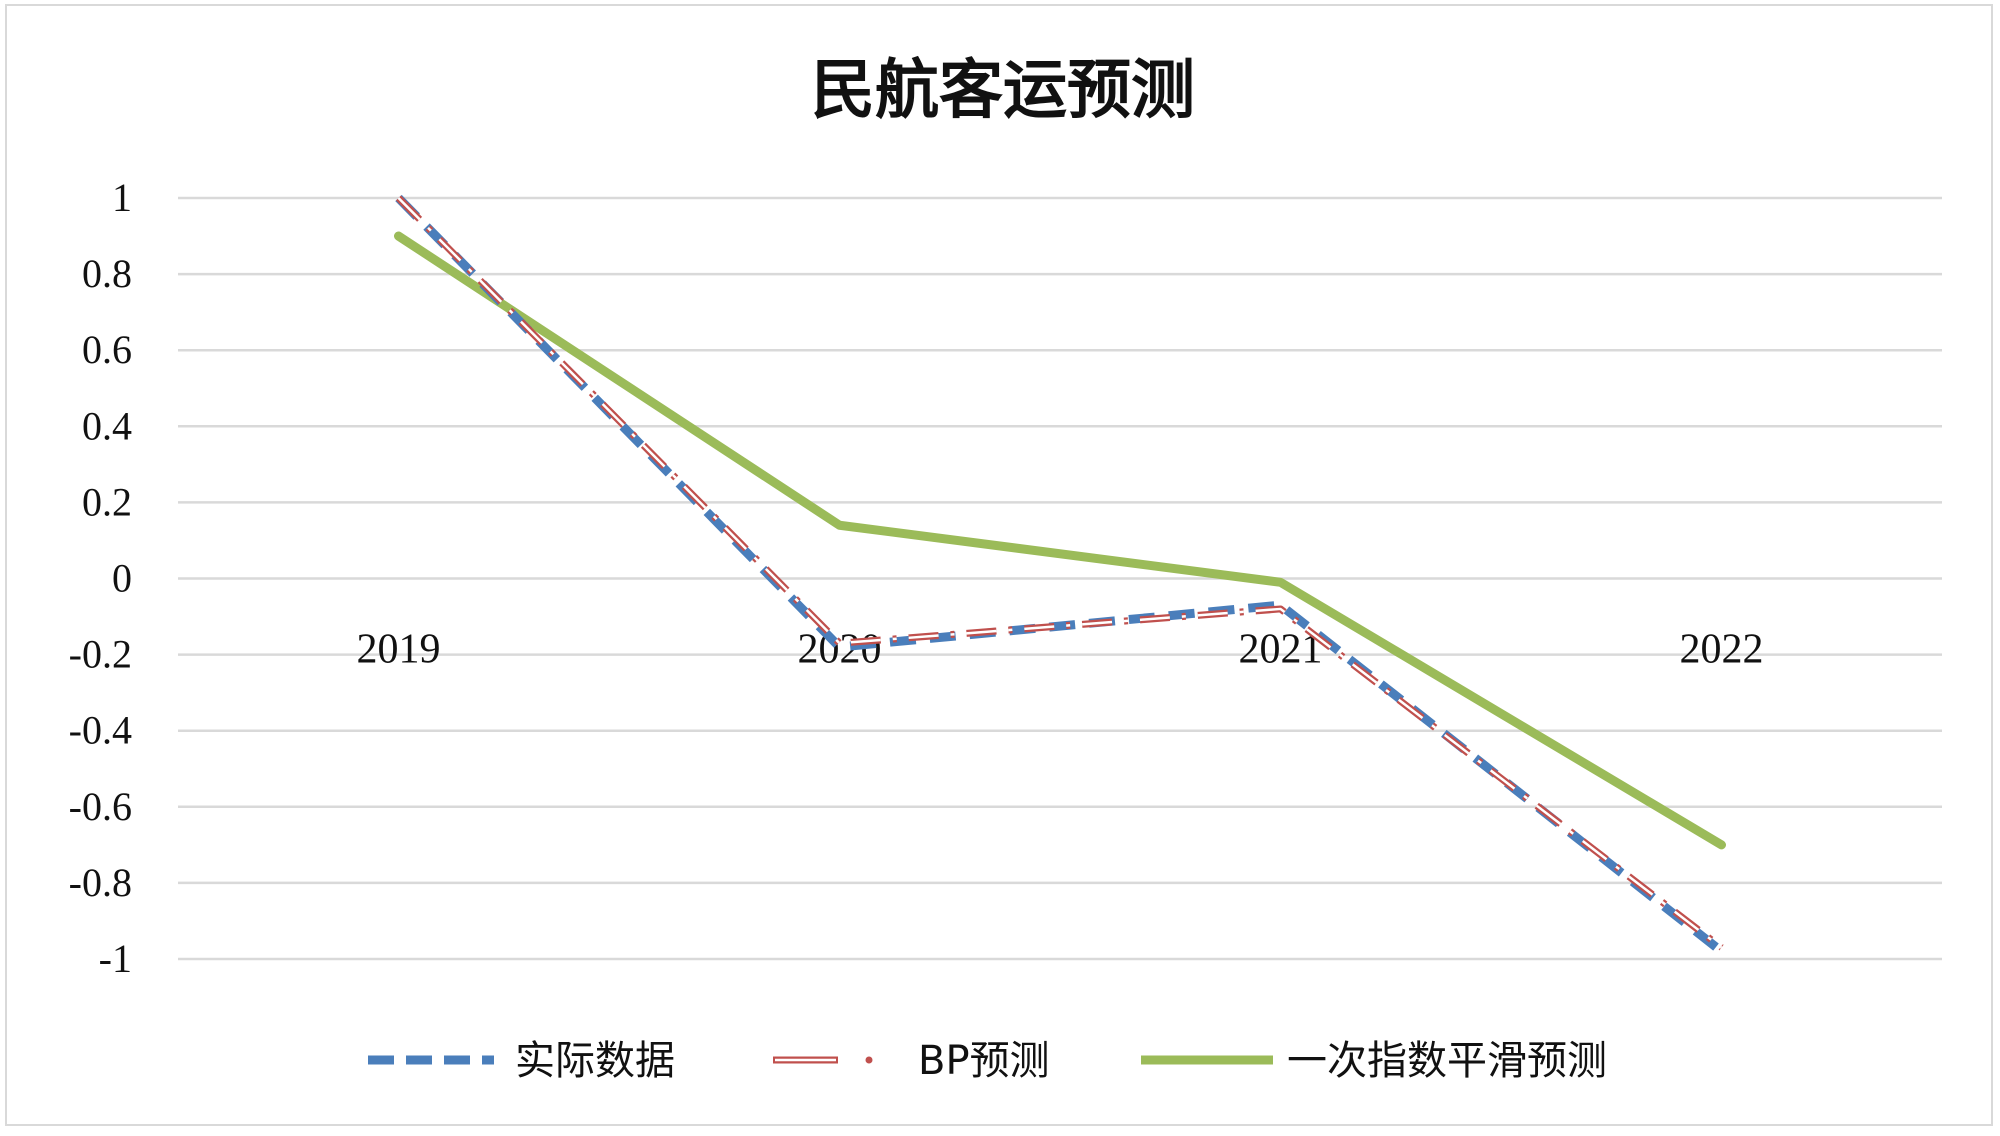  What do you see at coordinates (911, 1061) in the screenshot?
I see `legend-item-bp: BP预测` at bounding box center [911, 1061].